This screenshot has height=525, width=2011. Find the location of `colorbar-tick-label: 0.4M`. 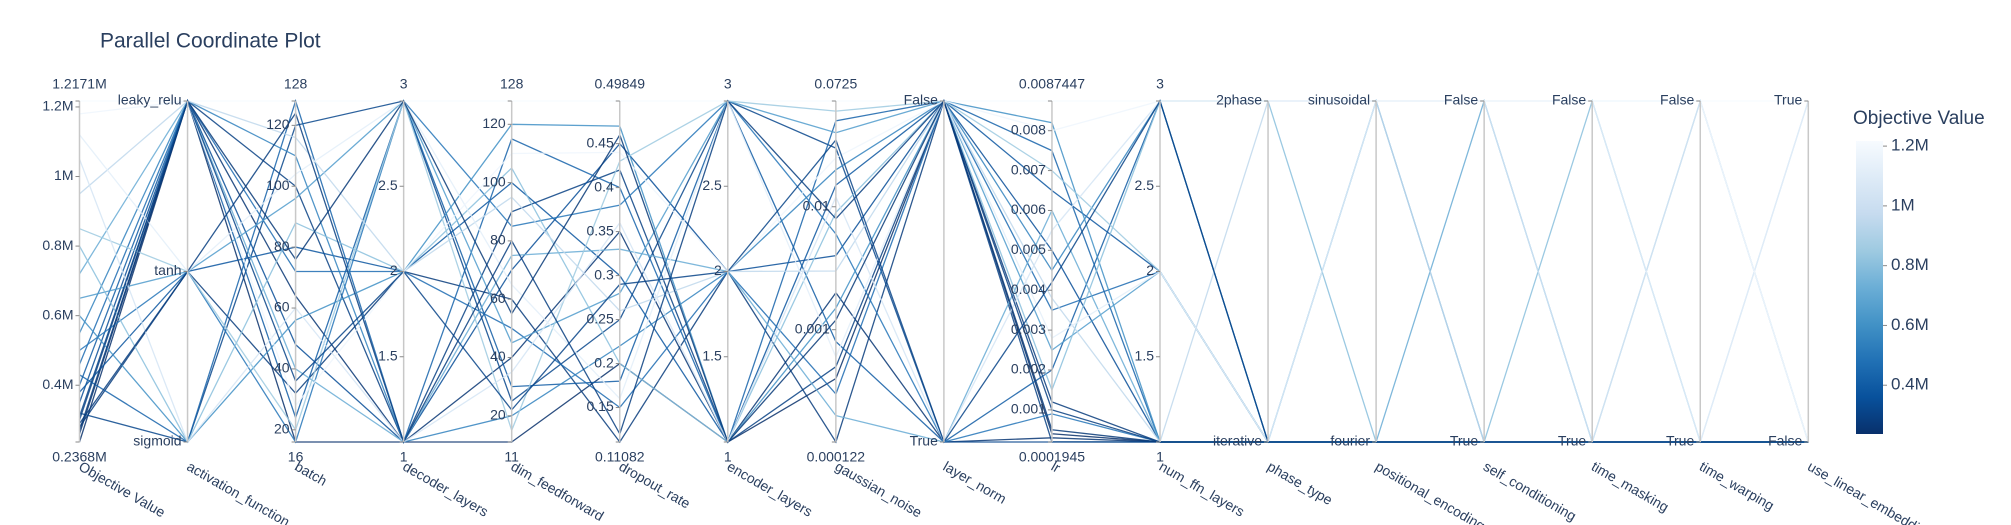

colorbar-tick-label: 0.4M is located at coordinates (1910, 384).